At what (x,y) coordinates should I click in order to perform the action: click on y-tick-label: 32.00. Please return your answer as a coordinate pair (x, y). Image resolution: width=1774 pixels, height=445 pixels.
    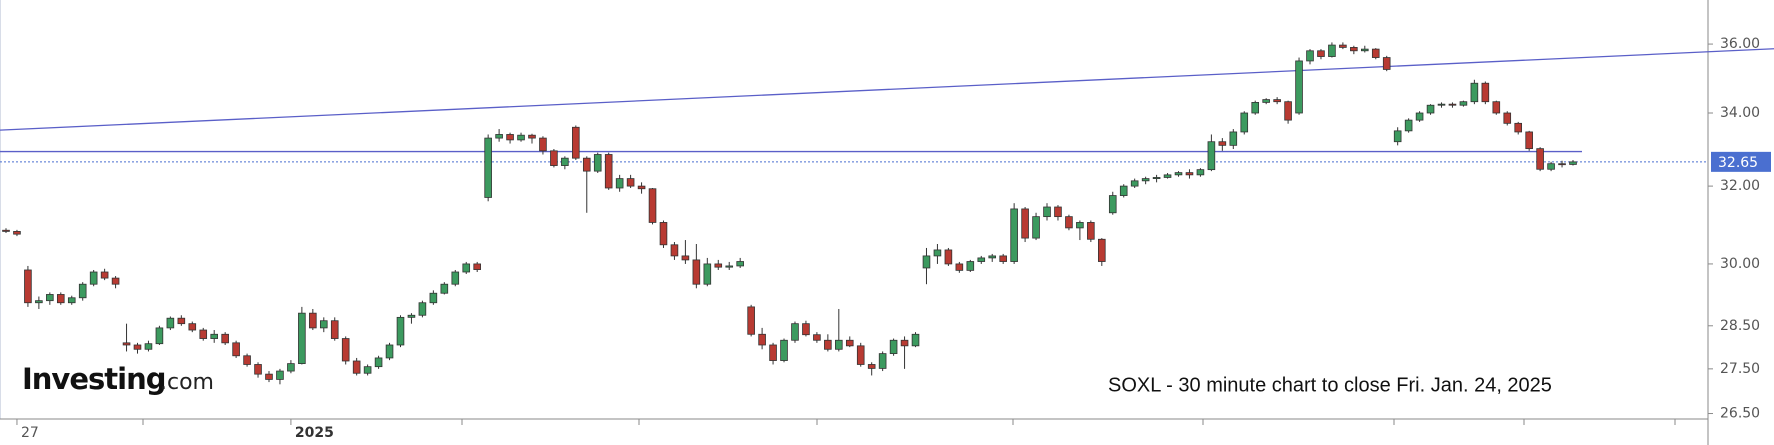
    Looking at the image, I should click on (1740, 186).